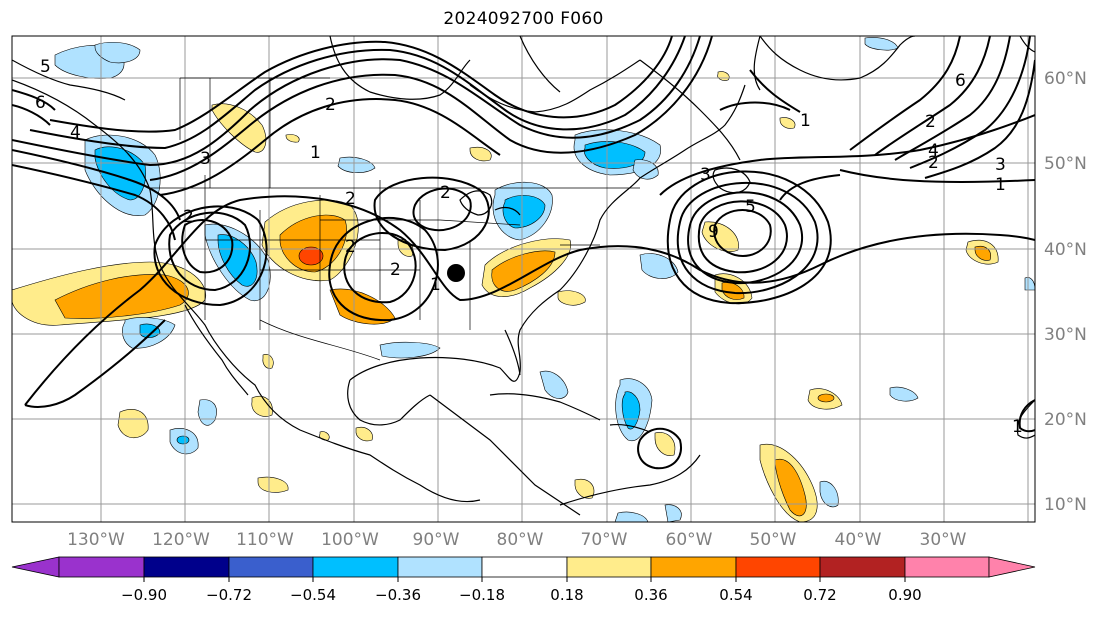  I want to click on lon-label: 130°W, so click(96, 540).